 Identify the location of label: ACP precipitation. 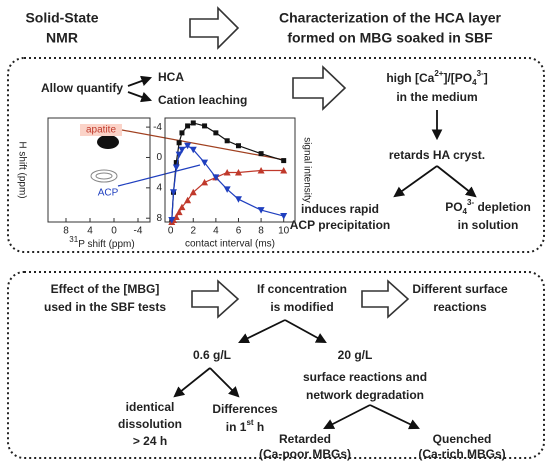
(340, 225).